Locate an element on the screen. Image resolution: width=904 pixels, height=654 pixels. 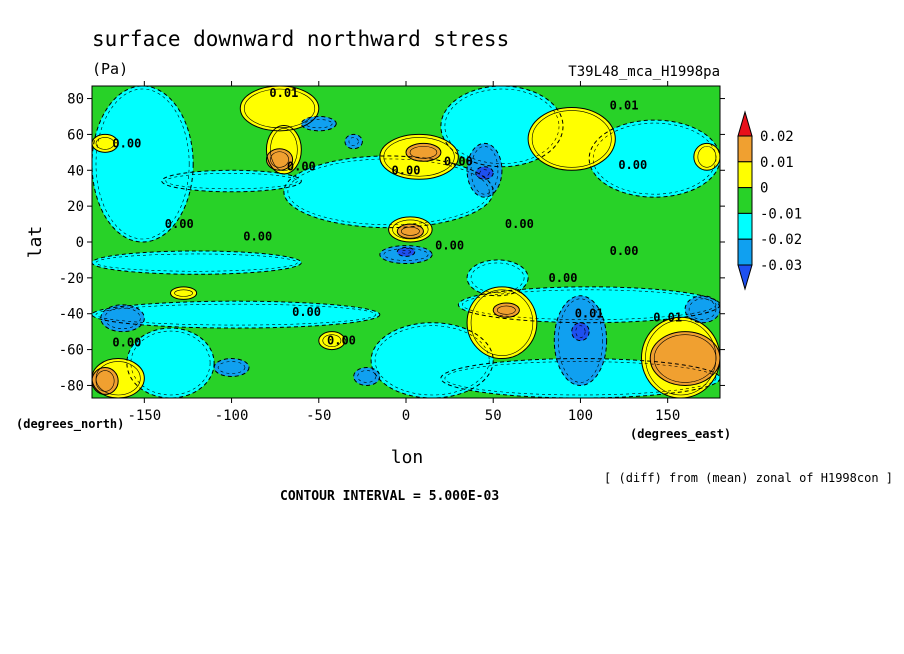
y-tick-label: 0 is located at coordinates (80, 243).